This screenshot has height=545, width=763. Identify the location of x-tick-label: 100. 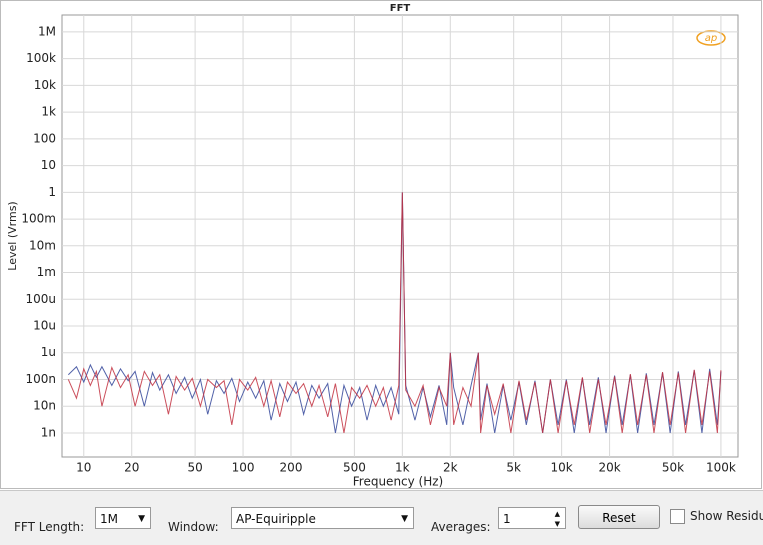
(243, 468).